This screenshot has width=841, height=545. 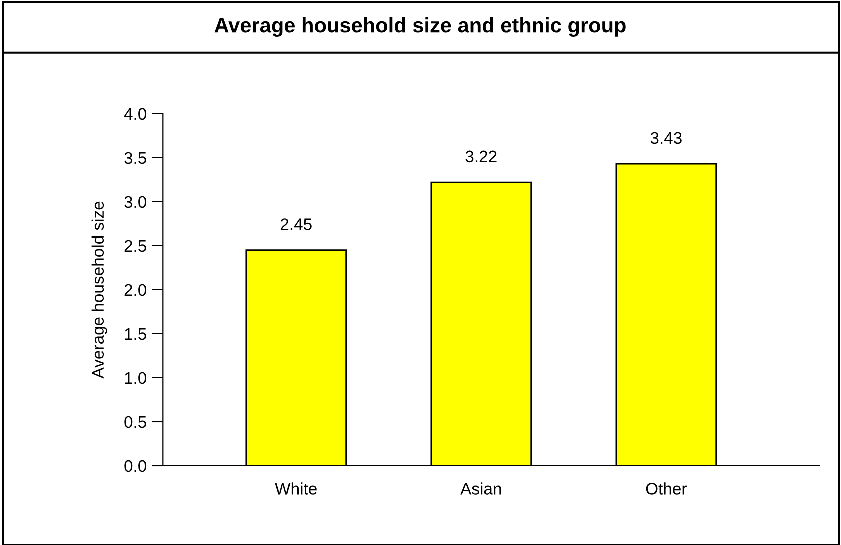 What do you see at coordinates (481, 156) in the screenshot?
I see `data-label: 3.22` at bounding box center [481, 156].